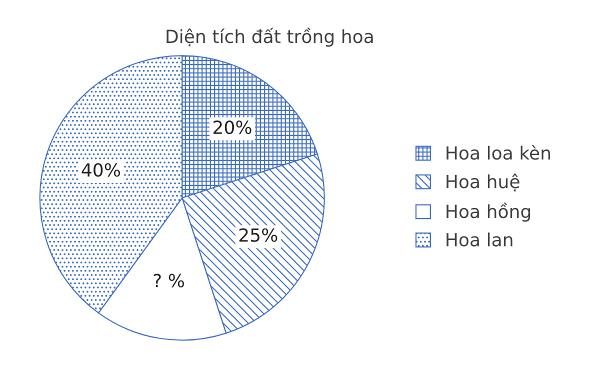 This screenshot has width=606, height=372. I want to click on legend-label: Hoa lan, so click(479, 239).